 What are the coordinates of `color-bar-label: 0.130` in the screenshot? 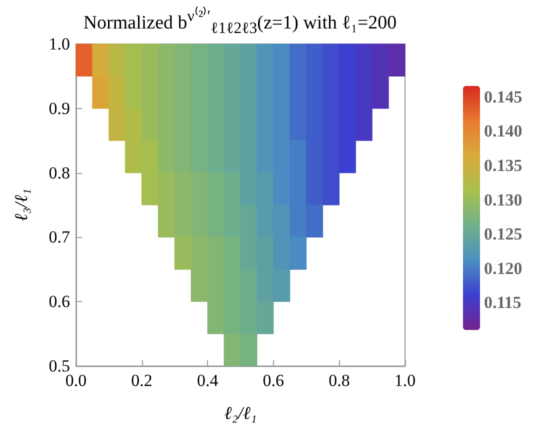 It's located at (503, 200).